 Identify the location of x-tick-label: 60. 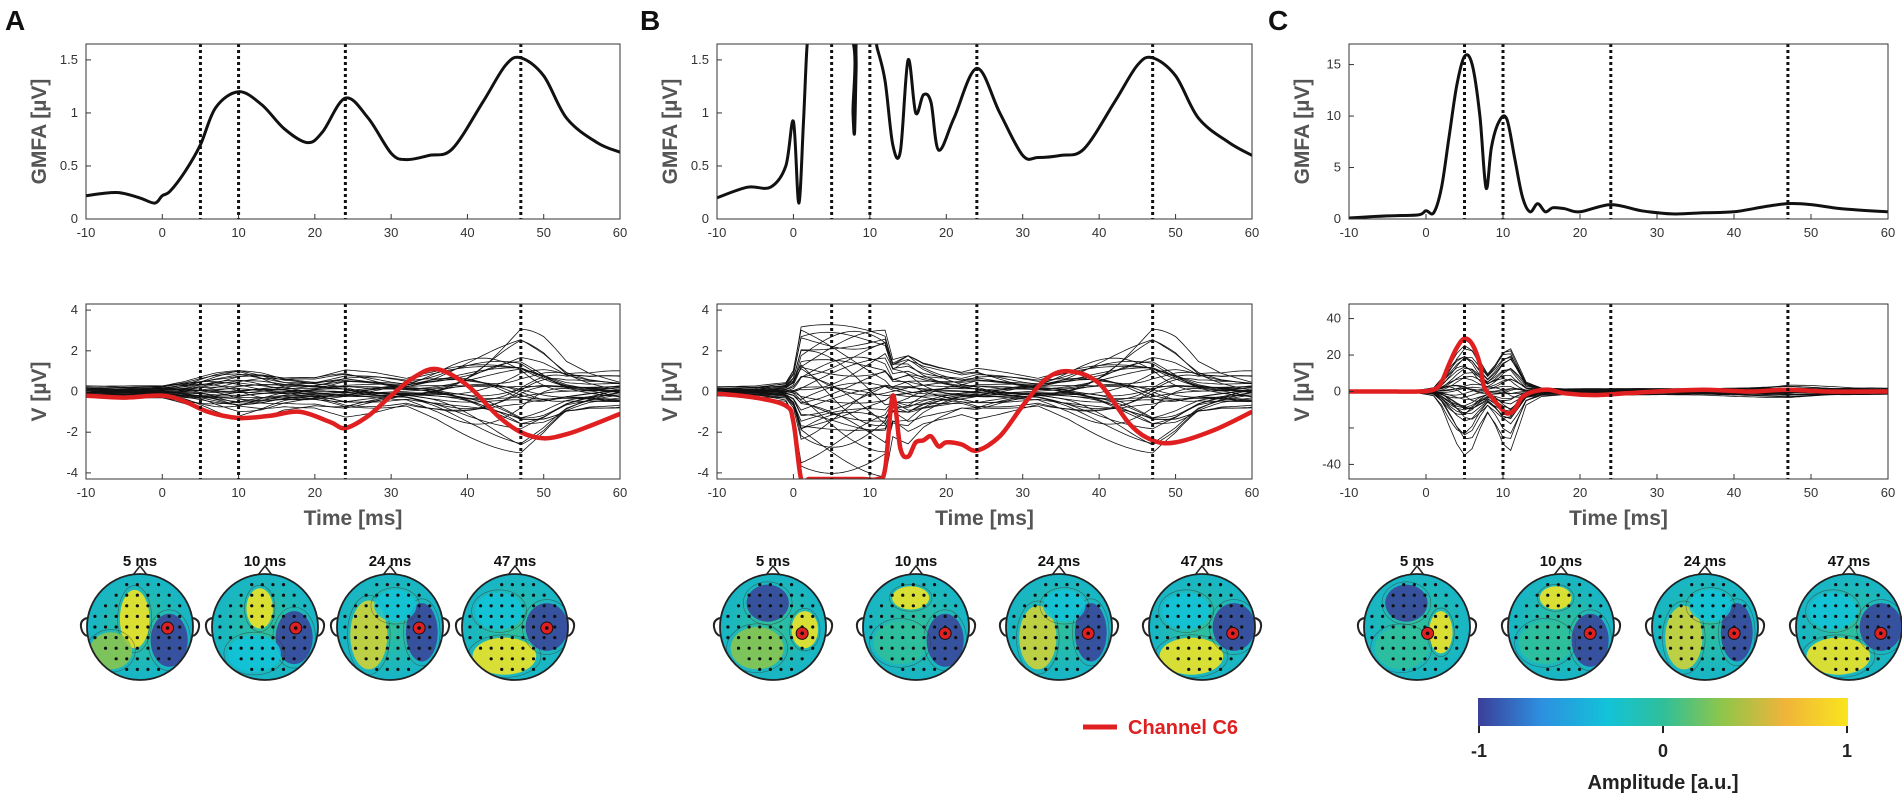
(1252, 492).